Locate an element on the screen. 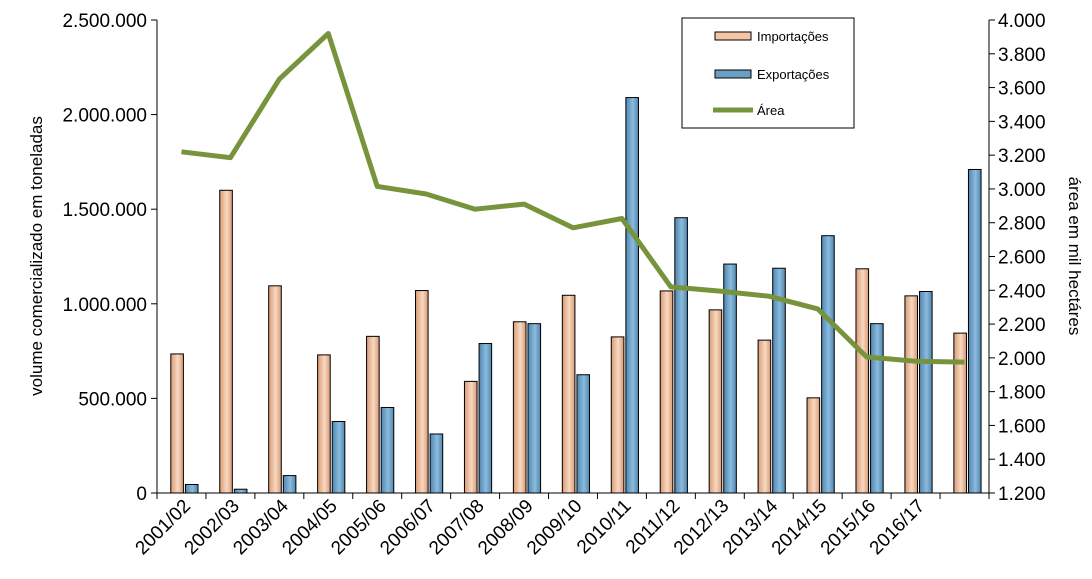 This screenshot has width=1092, height=579. legend-label-exportacoes: Exportações is located at coordinates (793, 74).